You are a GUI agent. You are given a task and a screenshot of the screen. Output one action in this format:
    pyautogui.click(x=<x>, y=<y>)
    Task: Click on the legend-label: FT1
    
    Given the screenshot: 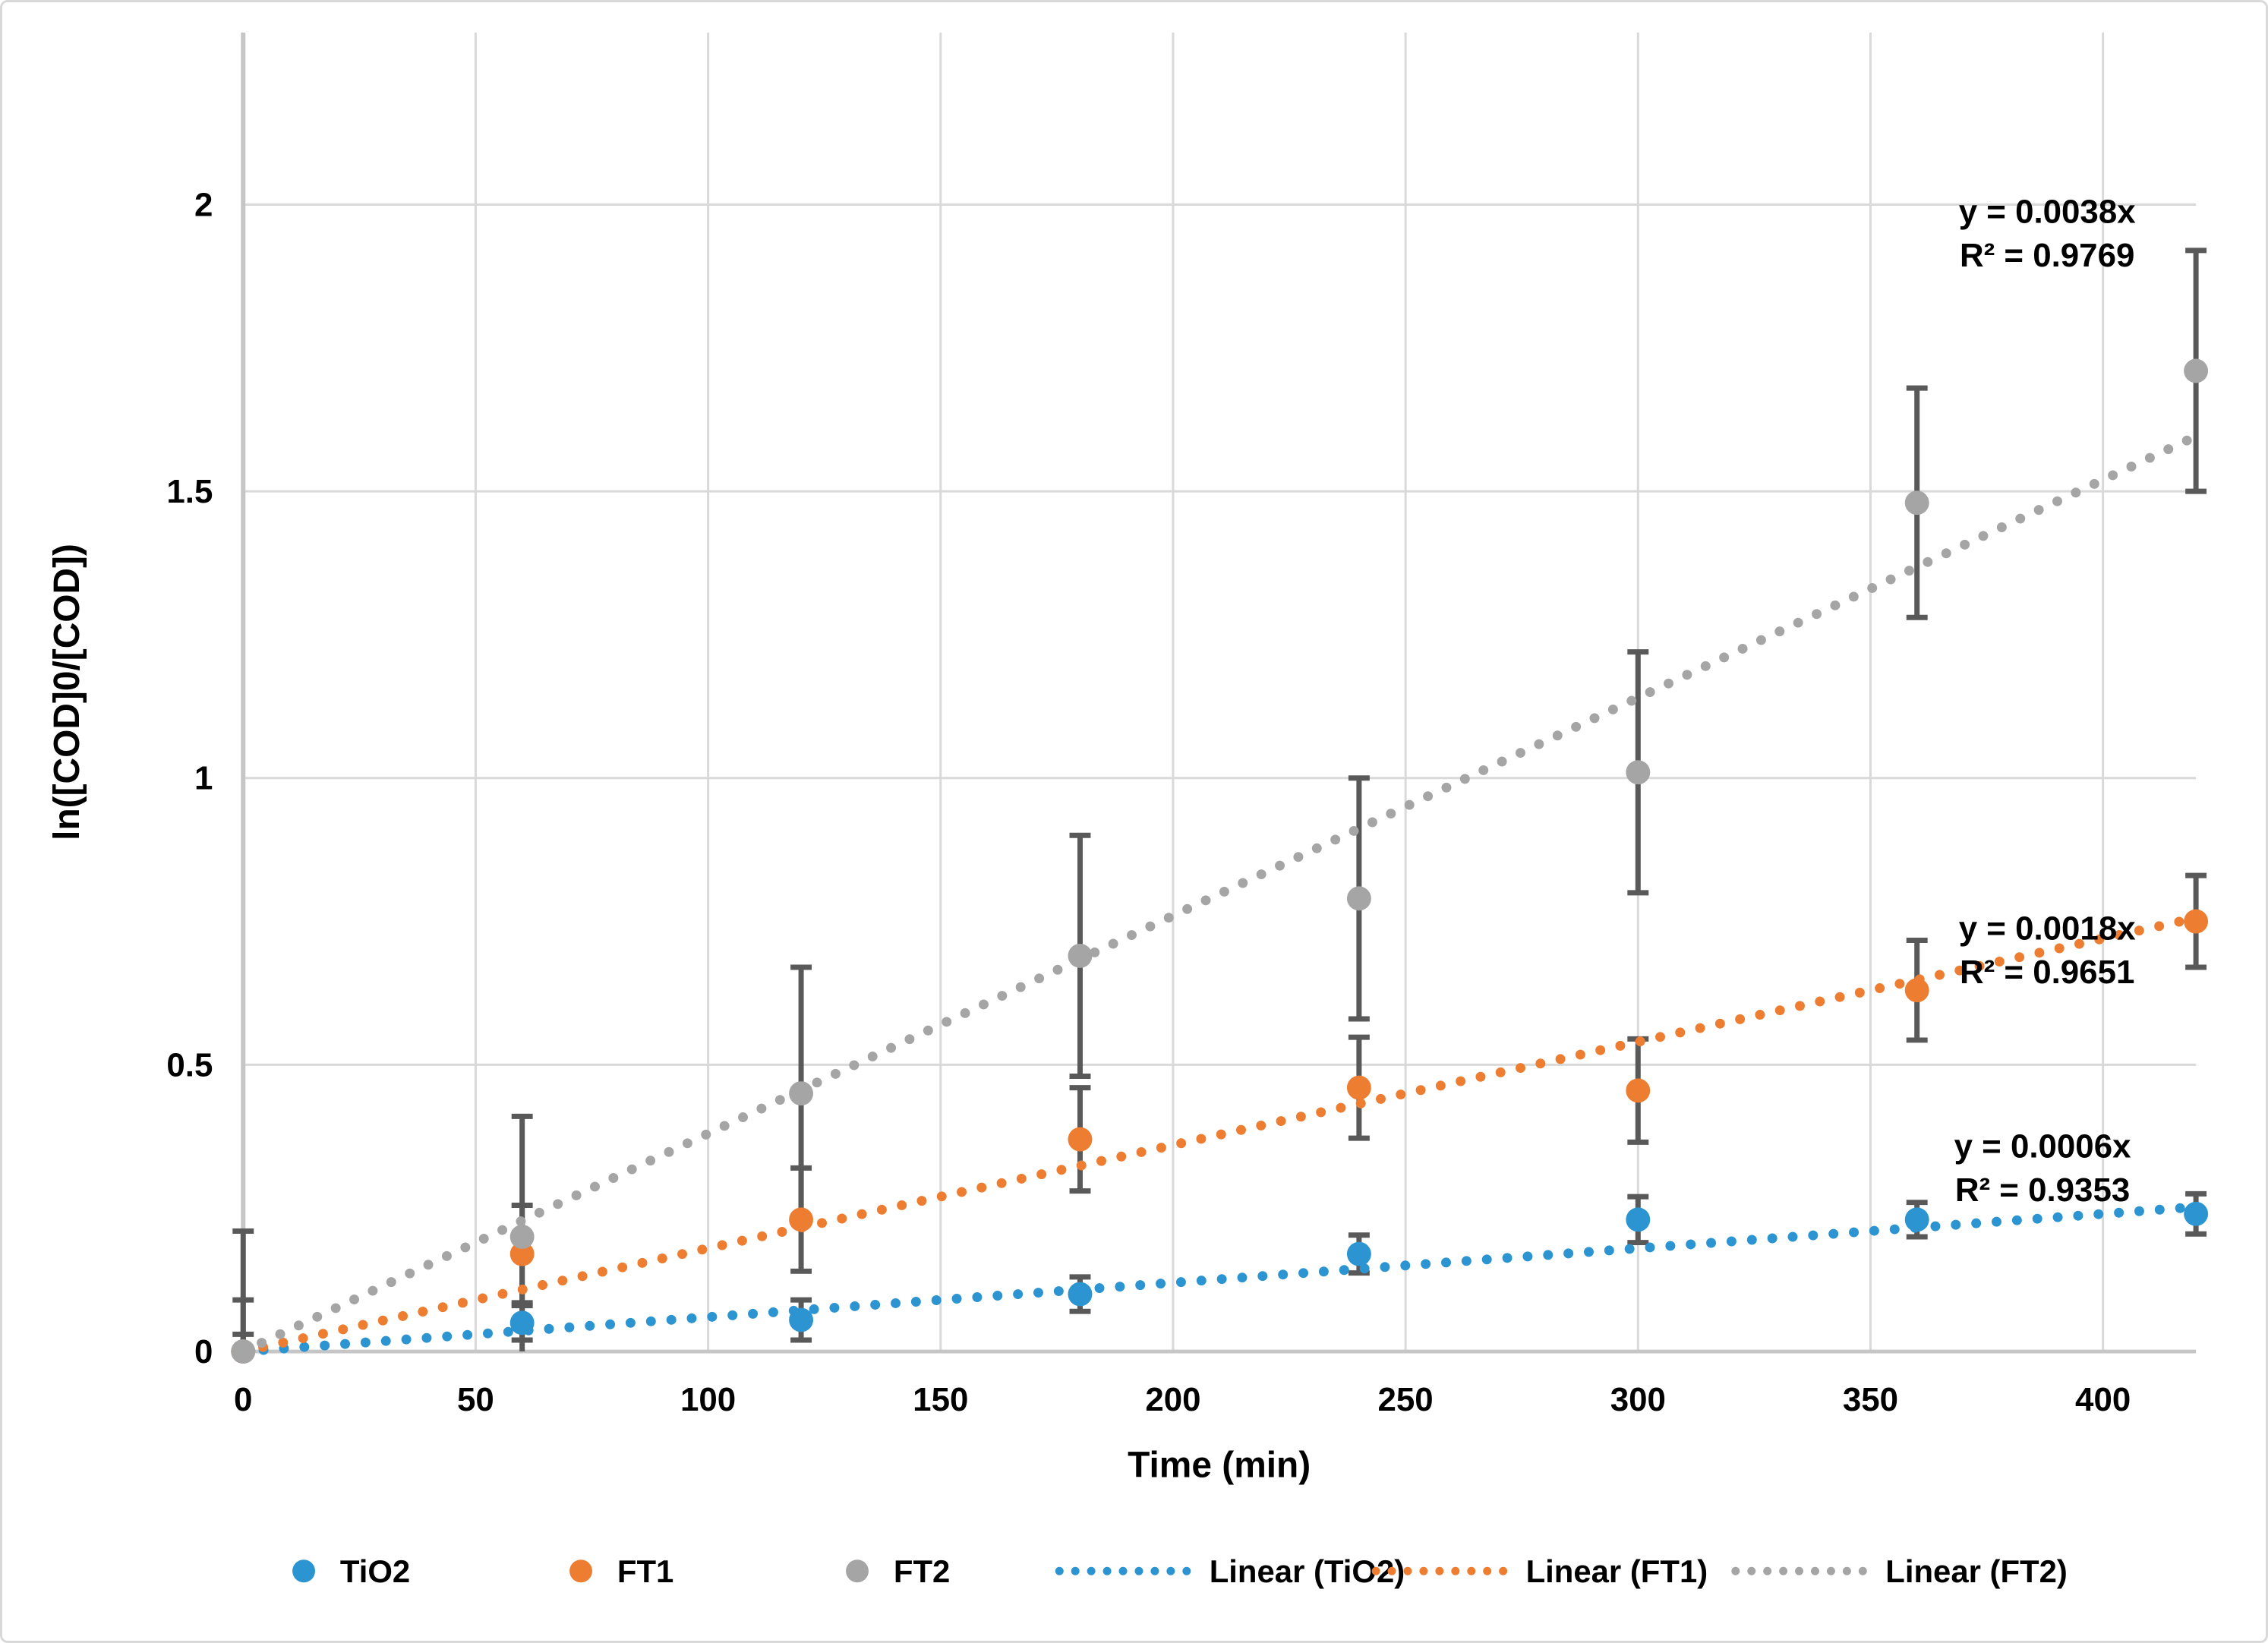 What is the action you would take?
    pyautogui.click(x=645, y=1571)
    